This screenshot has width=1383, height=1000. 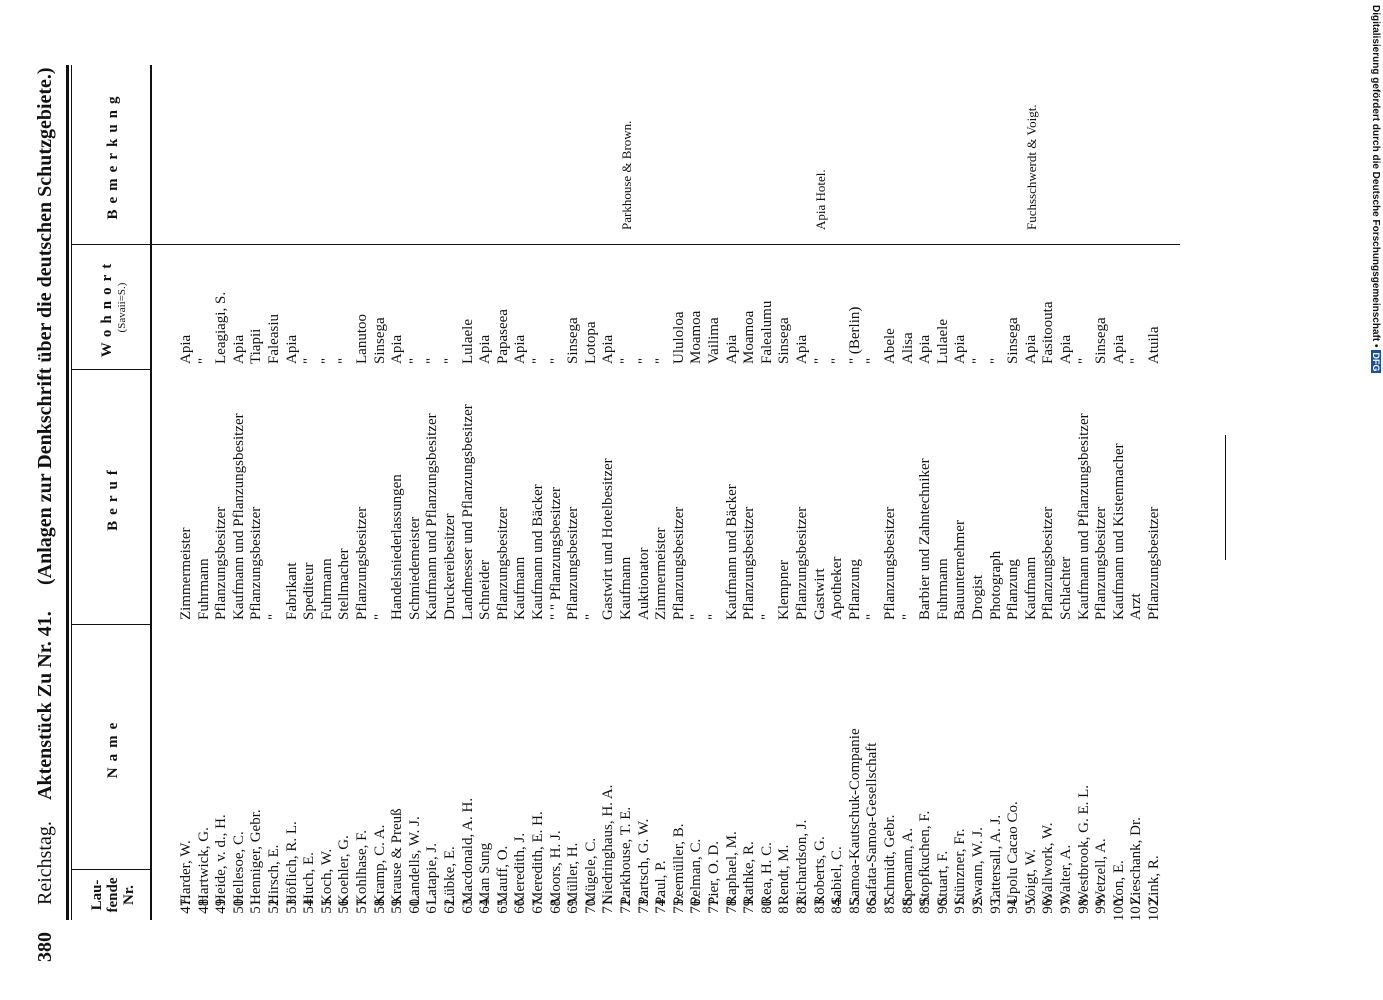 I want to click on cell-name: Müller, H., so click(x=573, y=873).